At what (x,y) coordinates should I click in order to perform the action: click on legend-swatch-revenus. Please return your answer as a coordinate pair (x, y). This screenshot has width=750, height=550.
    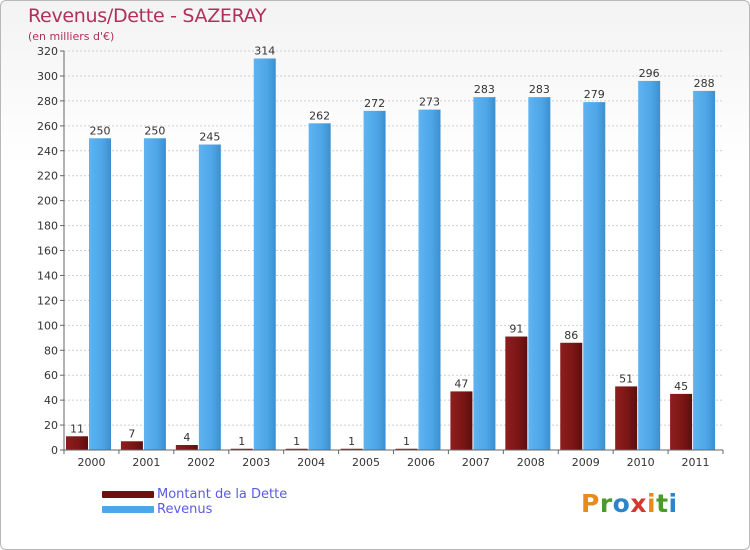
    Looking at the image, I should click on (128, 509).